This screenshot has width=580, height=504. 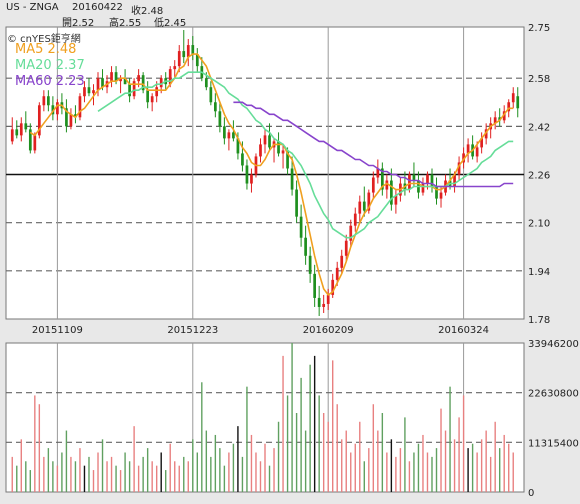 I want to click on price-axis: 2.75 2.58 2.42 2.26 2.10 1.94 1.78, so click(x=539, y=174).